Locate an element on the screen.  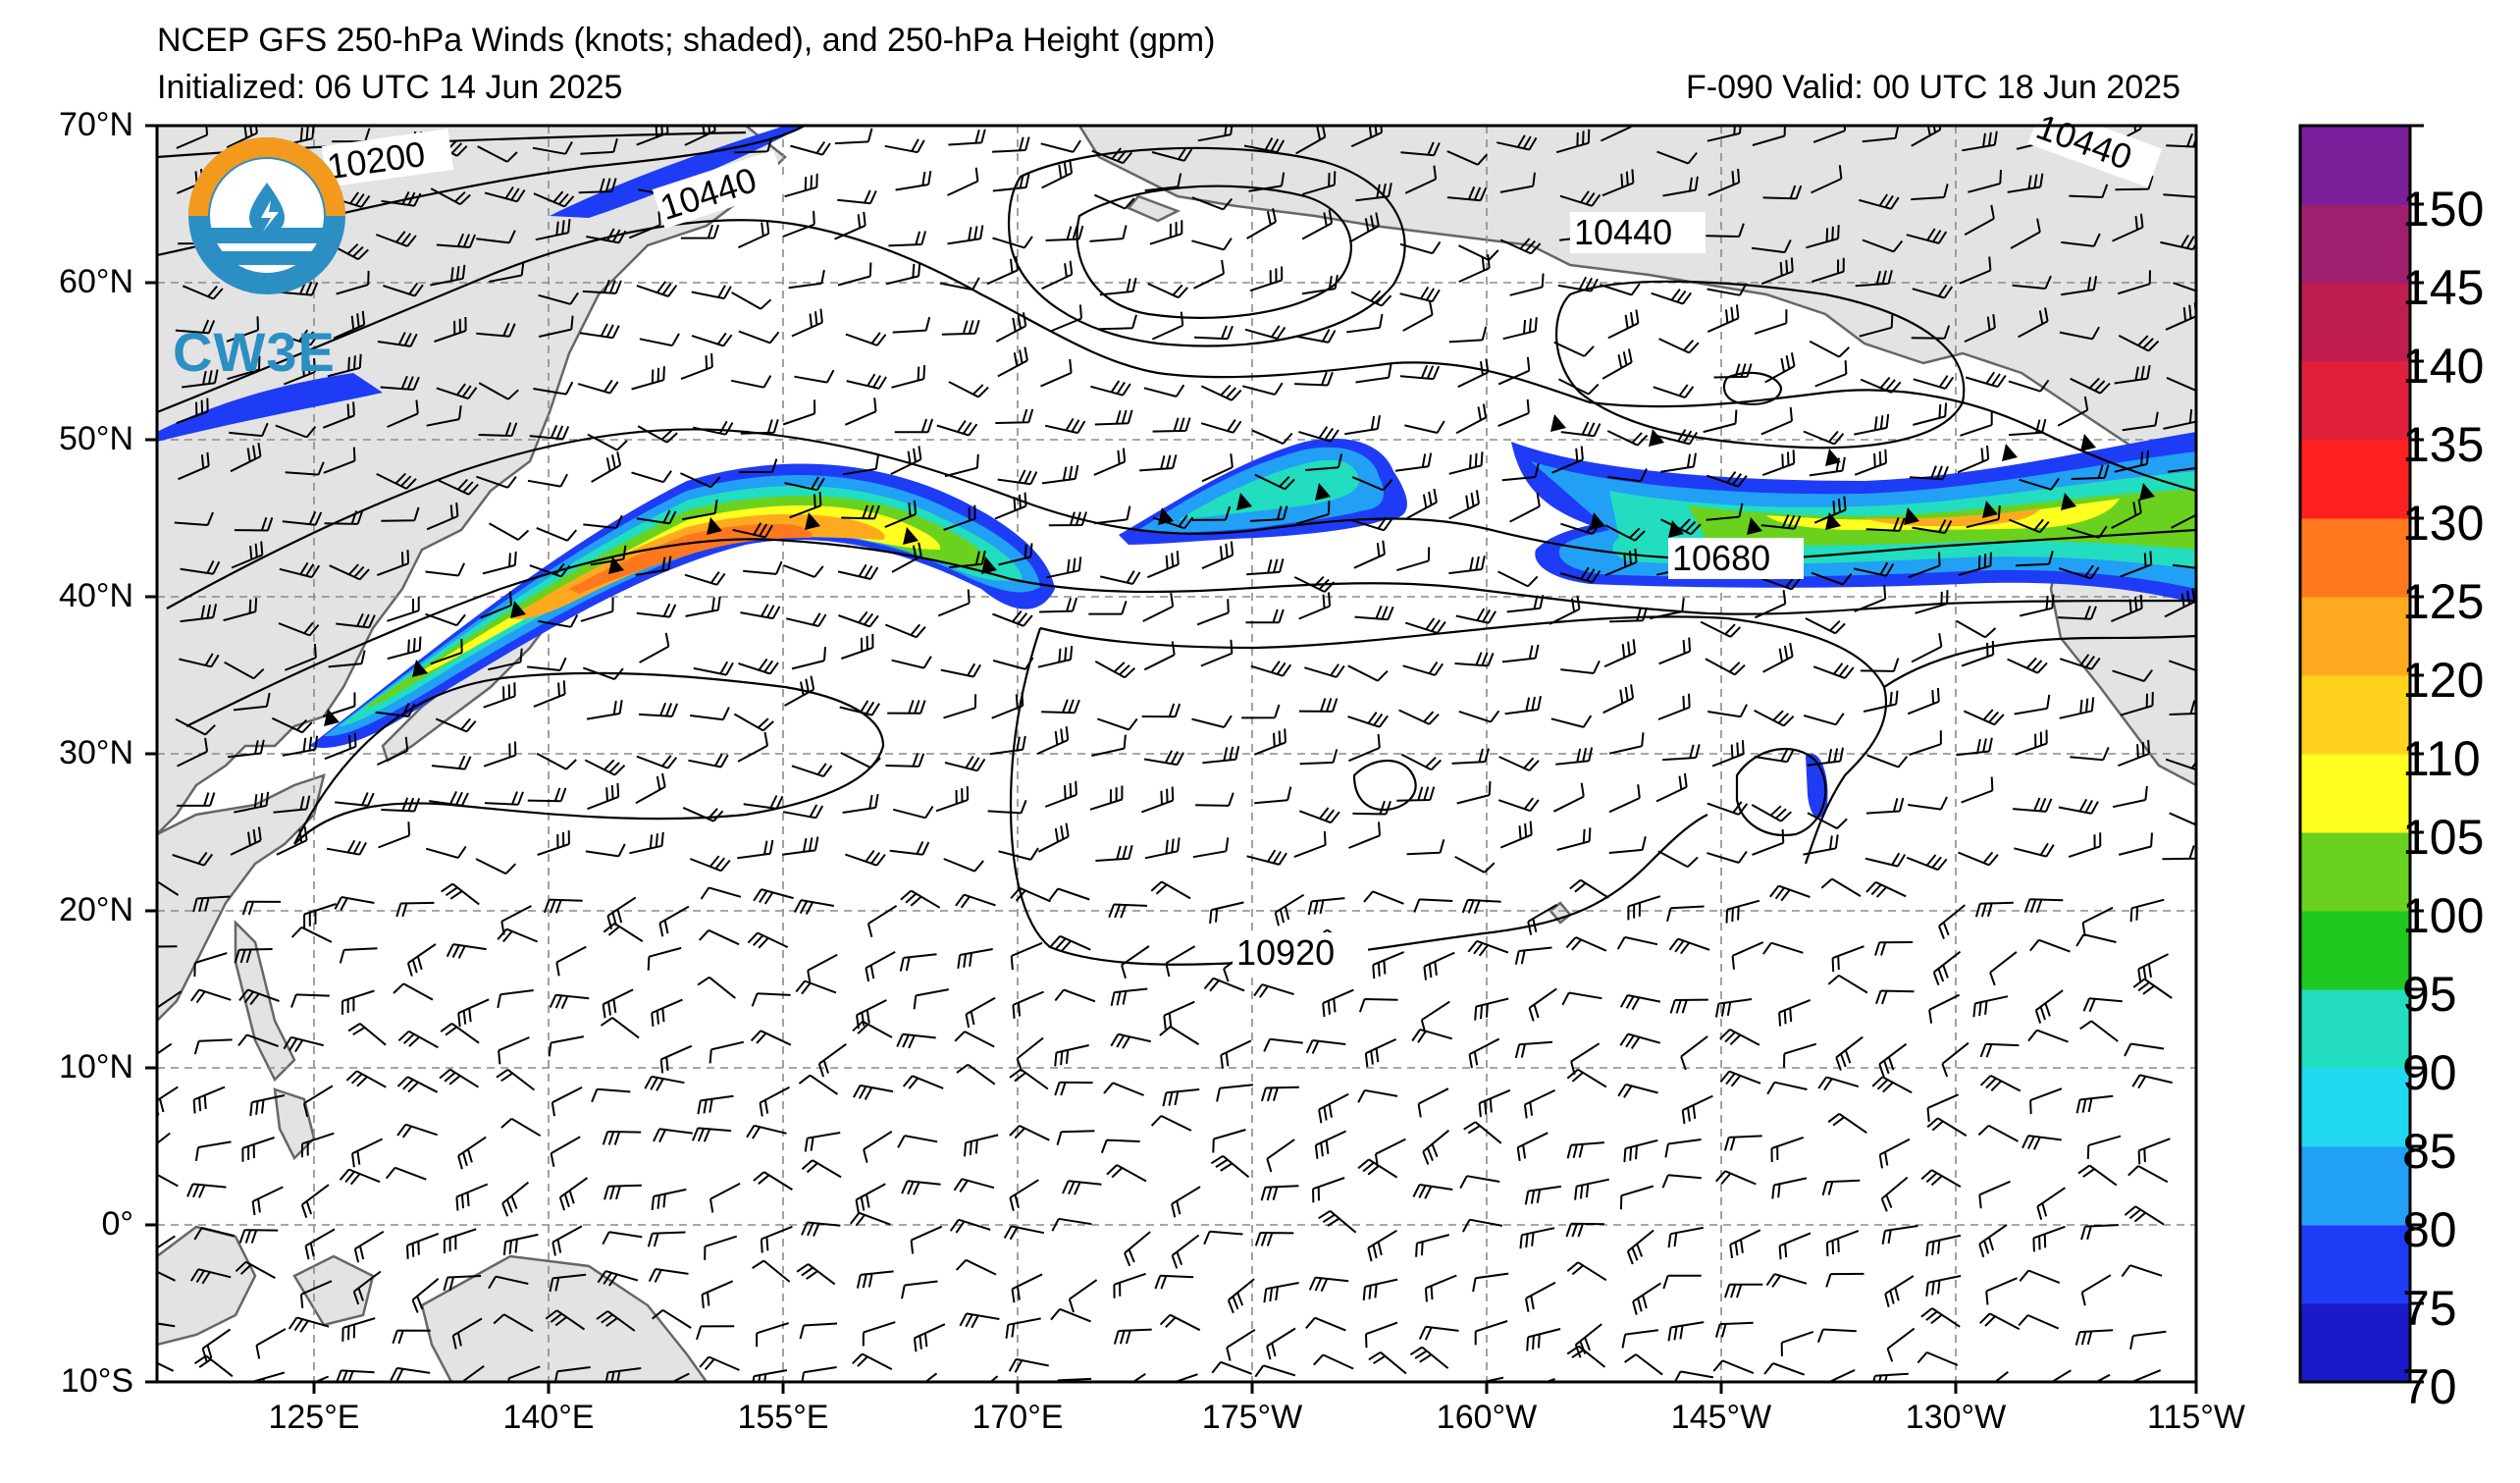
lat-label: 10°N is located at coordinates (96, 1067).